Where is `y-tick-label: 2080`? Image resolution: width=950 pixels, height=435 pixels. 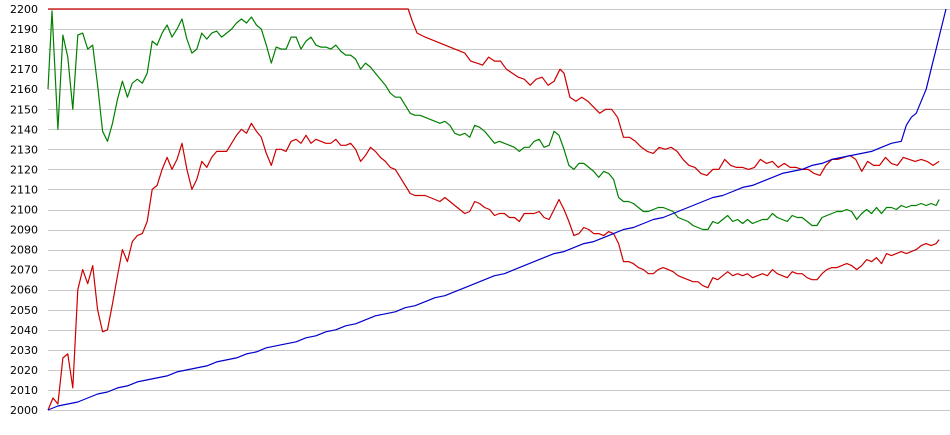 y-tick-label: 2080 is located at coordinates (24, 250).